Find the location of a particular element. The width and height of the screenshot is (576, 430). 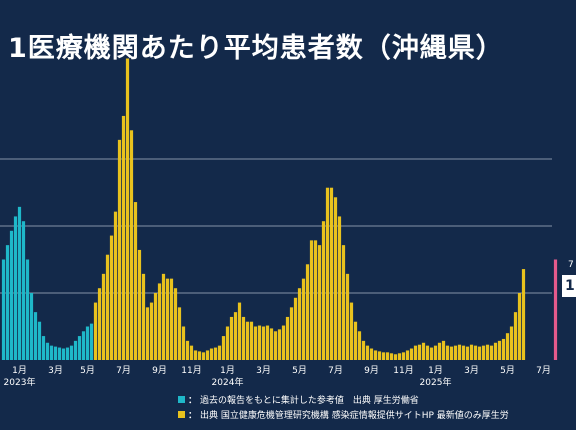

bar-s1-w113 is located at coordinates (467, 353).